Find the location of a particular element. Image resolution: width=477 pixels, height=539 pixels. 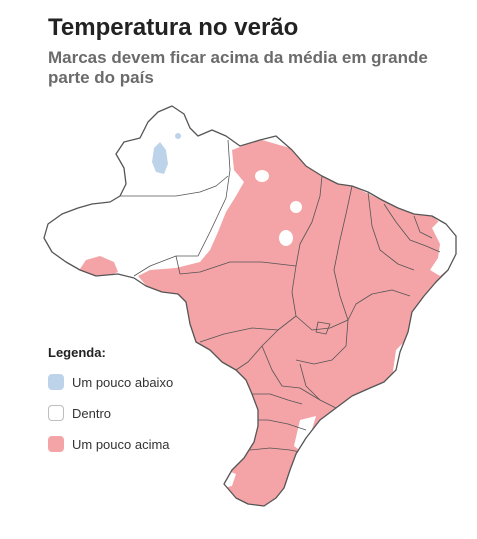

legend-label-above: Um pouco acima is located at coordinates (121, 444).